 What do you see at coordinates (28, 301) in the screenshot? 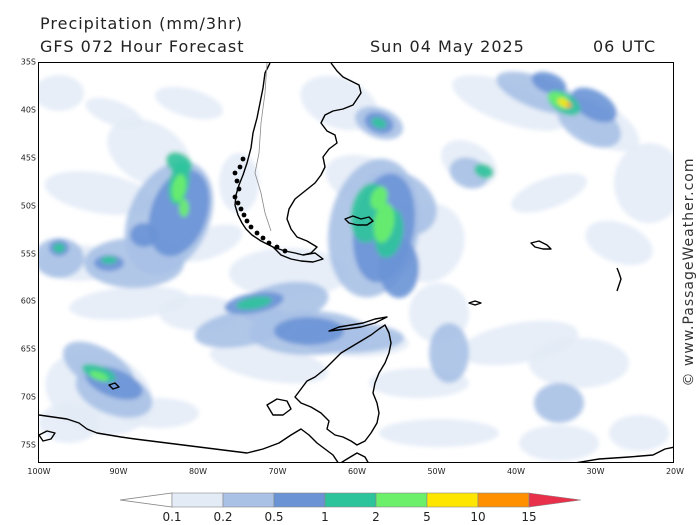
I see `latitude-label: 60S` at bounding box center [28, 301].